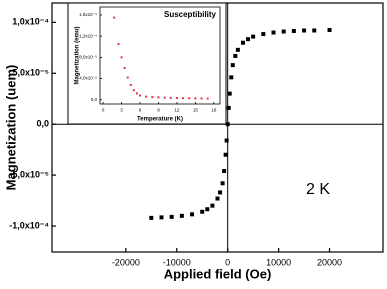 The height and width of the screenshot is (289, 387). What do you see at coordinates (10, 128) in the screenshot?
I see `y-axis-label: Magnetization (uem)` at bounding box center [10, 128].